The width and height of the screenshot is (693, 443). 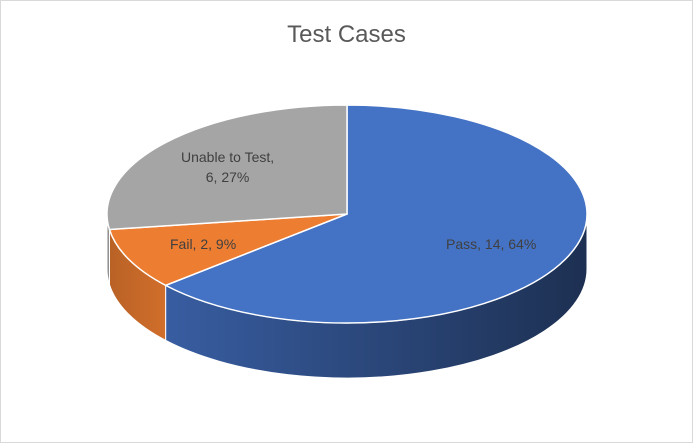 I want to click on data-label-fail: Fail, 2, 9%, so click(x=203, y=244).